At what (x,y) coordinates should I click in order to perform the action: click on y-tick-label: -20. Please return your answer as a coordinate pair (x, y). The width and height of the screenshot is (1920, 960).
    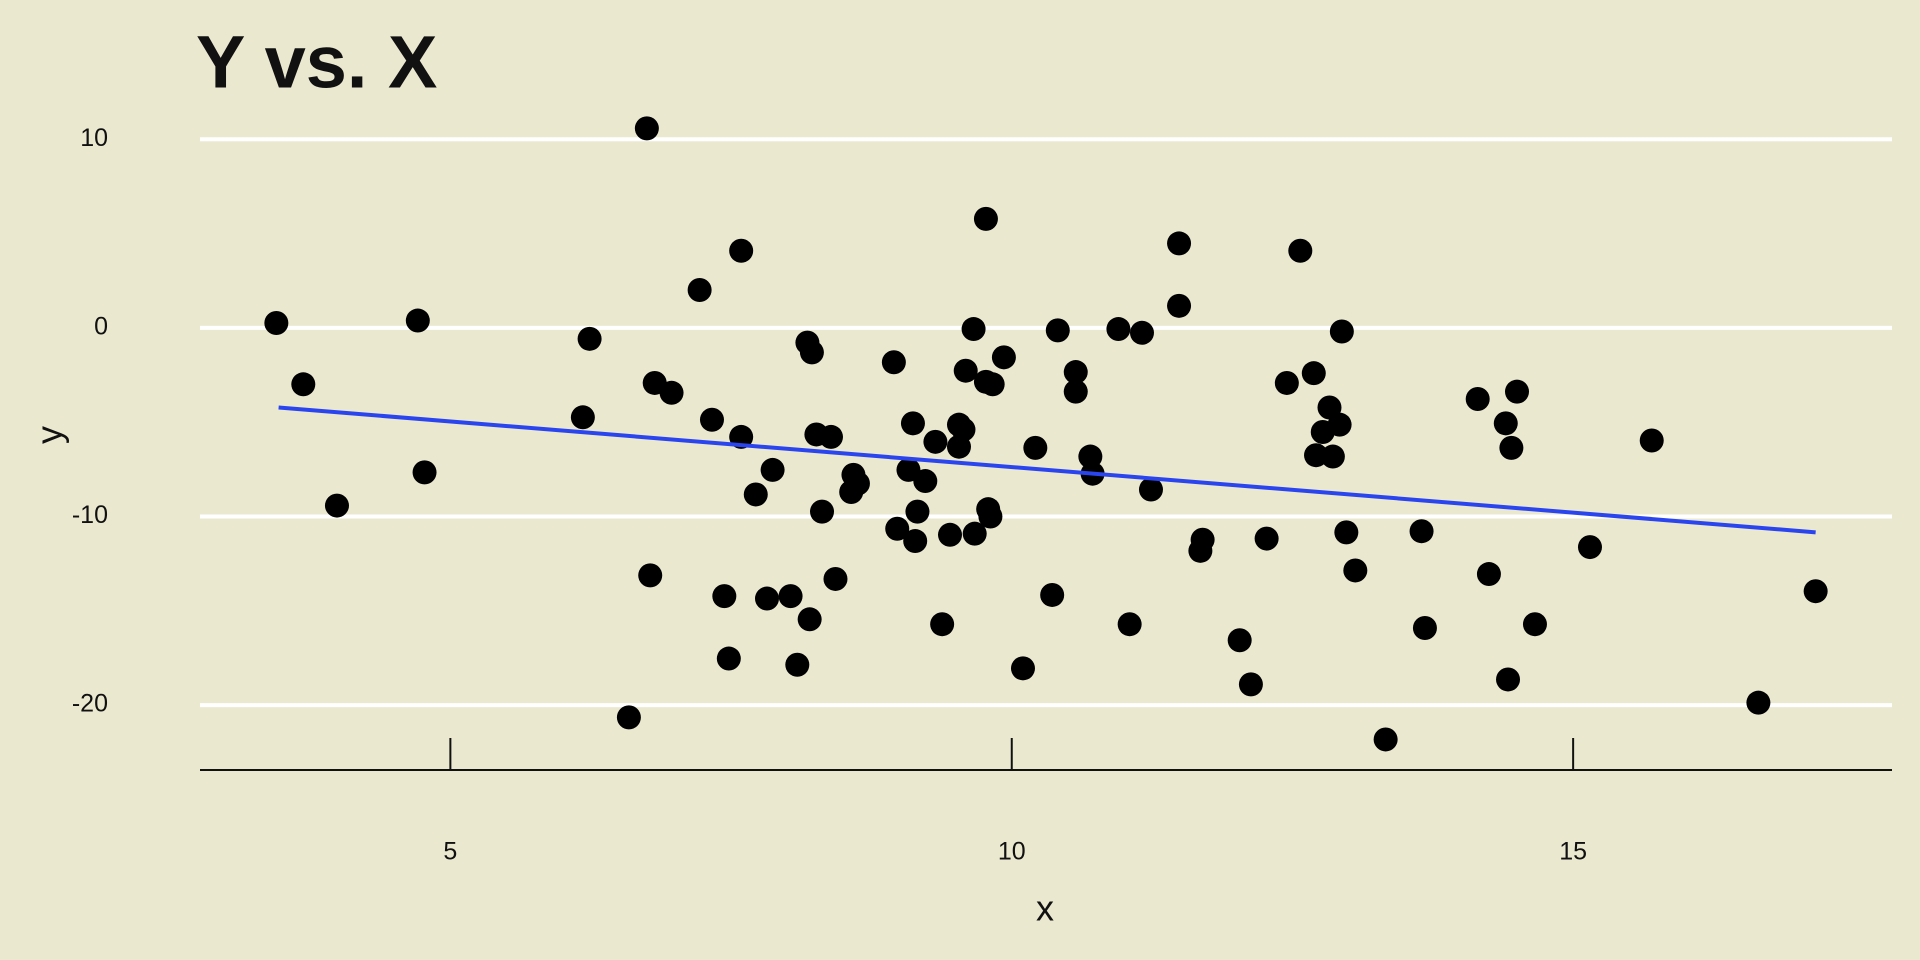
    Looking at the image, I should click on (90, 704).